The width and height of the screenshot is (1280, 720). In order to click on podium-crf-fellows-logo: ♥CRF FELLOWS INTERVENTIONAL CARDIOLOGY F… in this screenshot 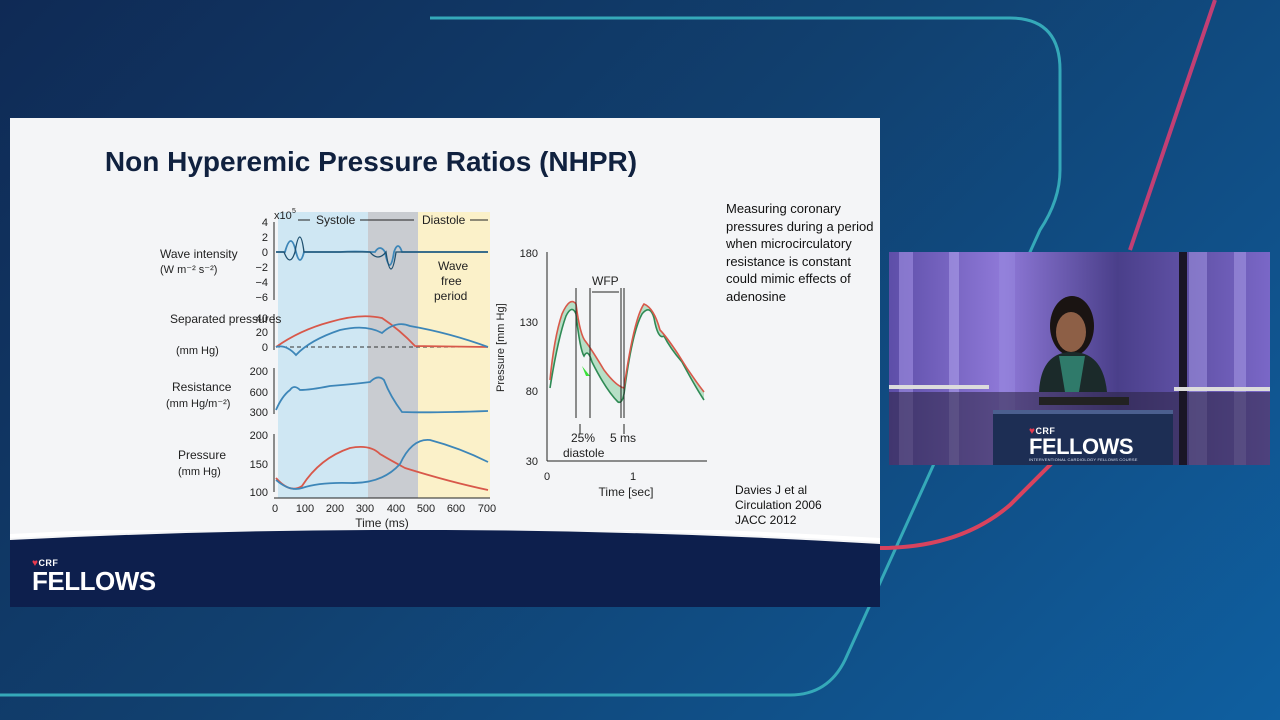, I will do `click(1083, 444)`.